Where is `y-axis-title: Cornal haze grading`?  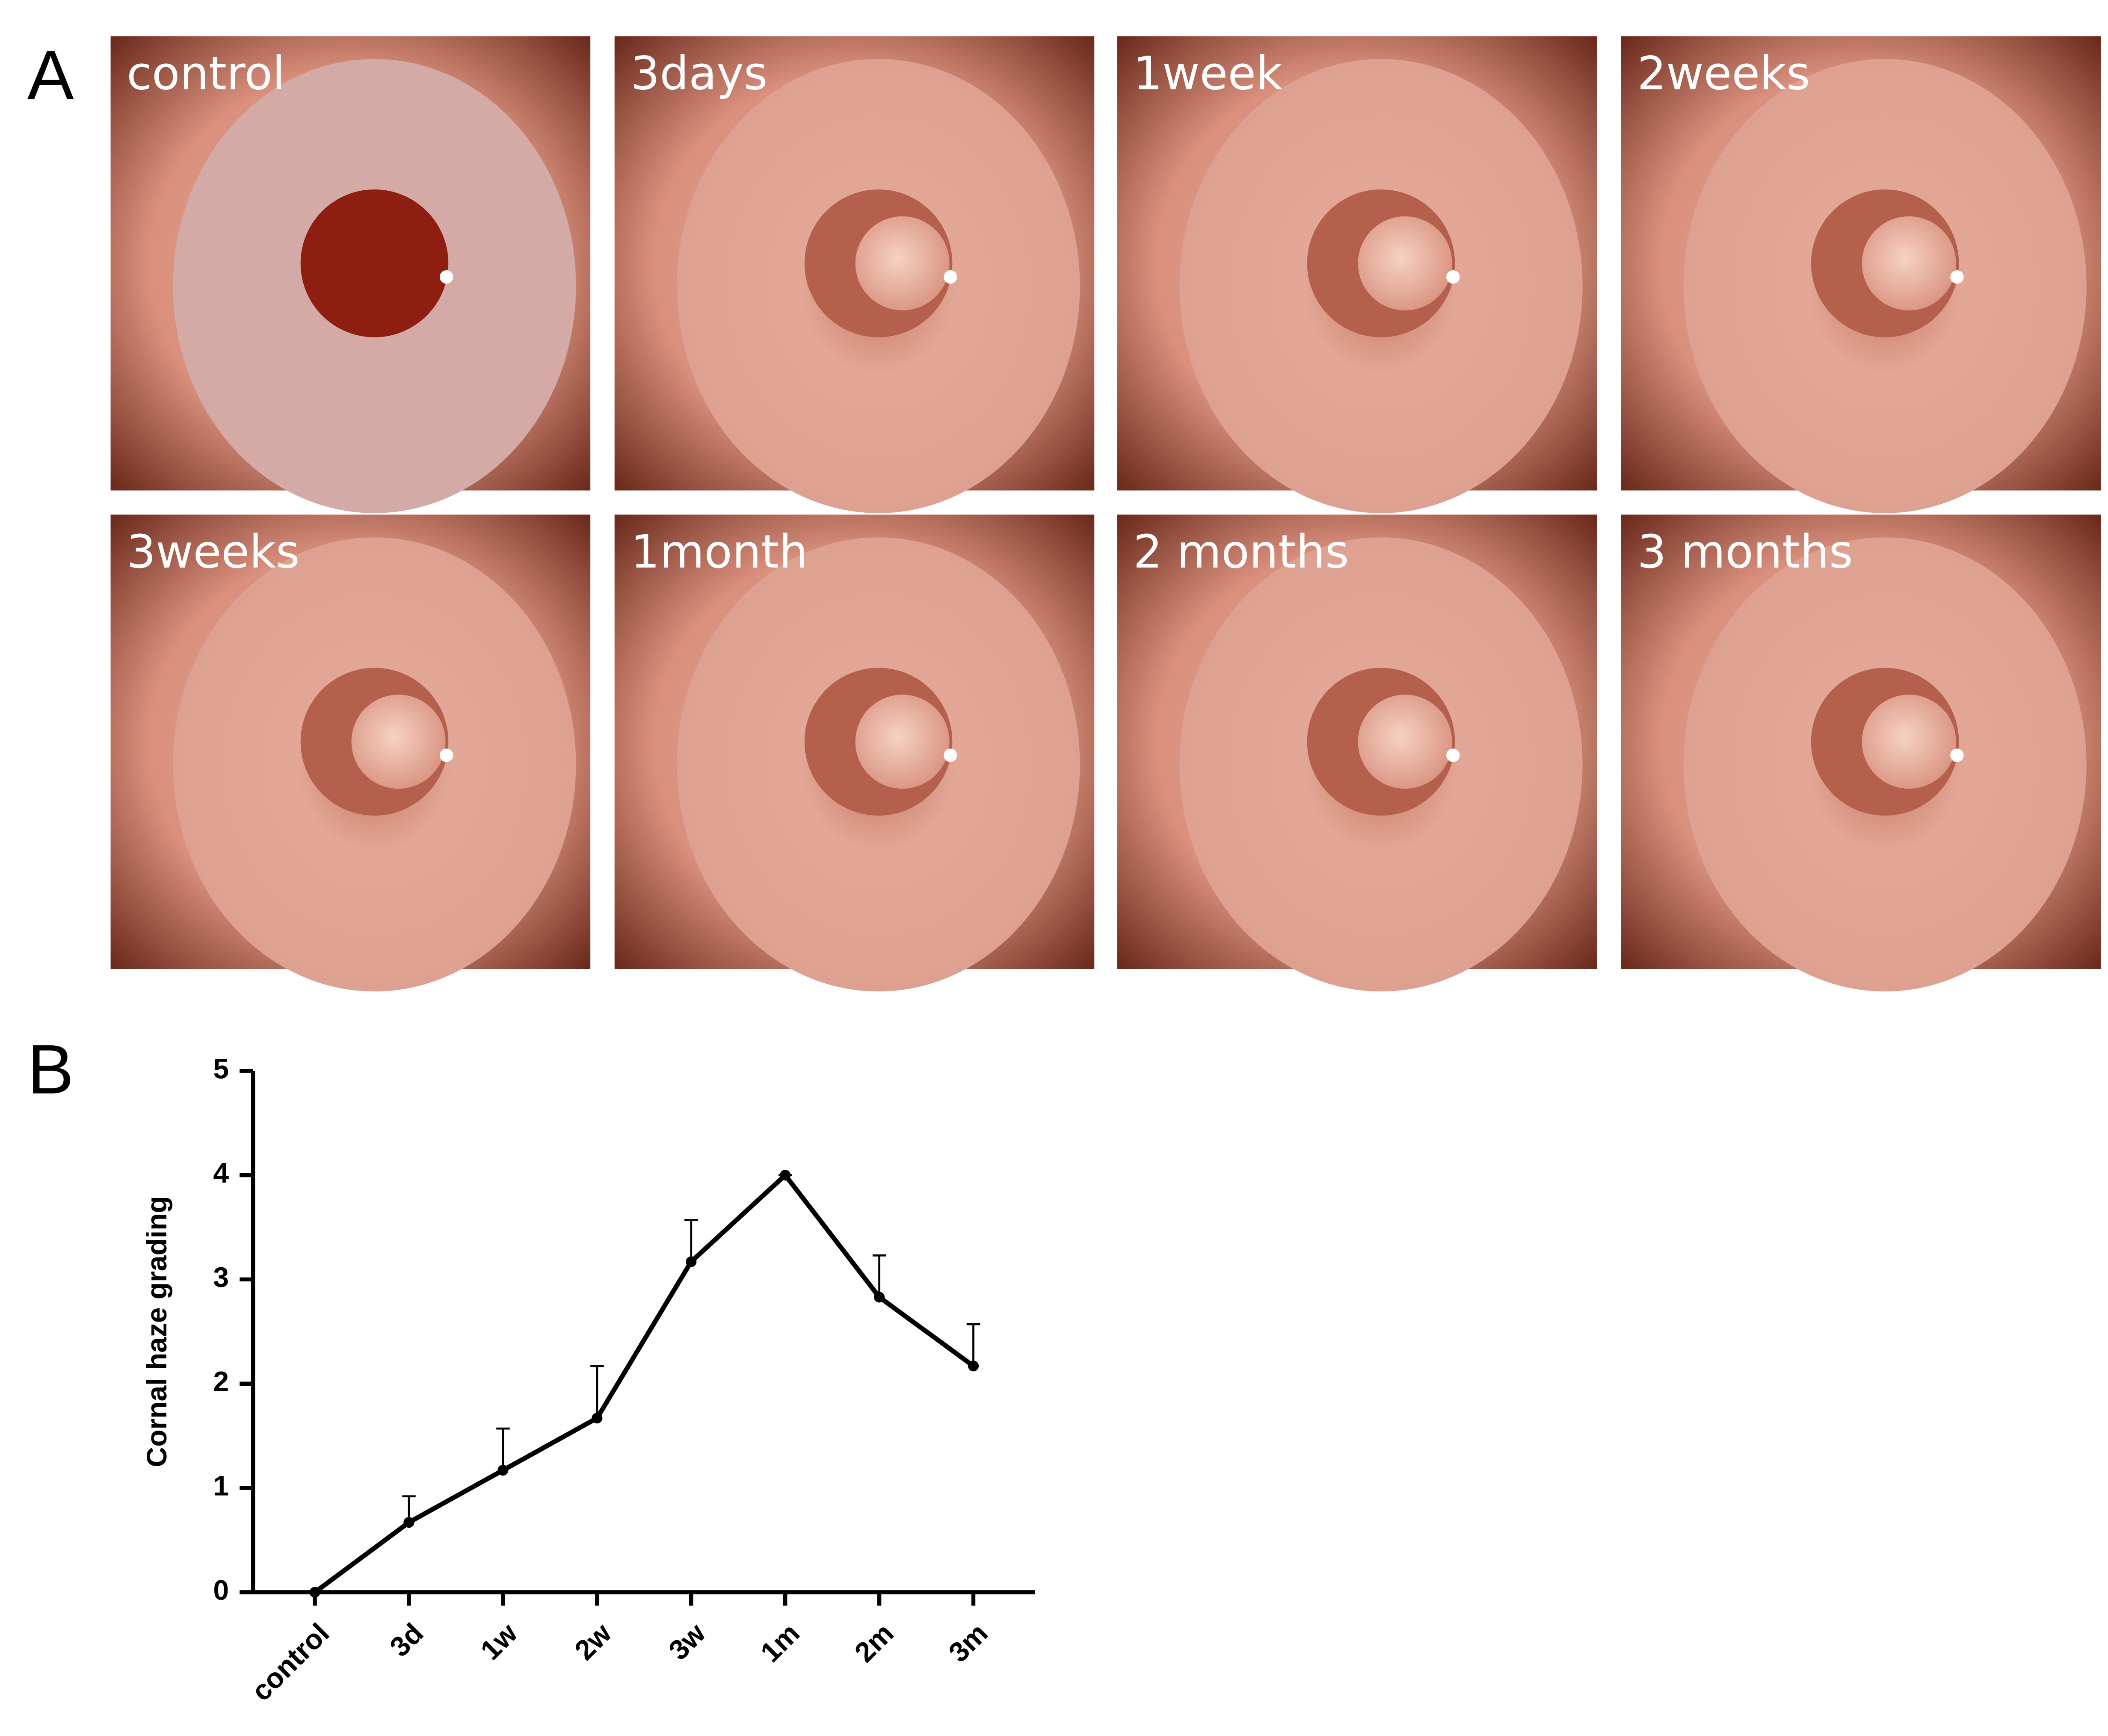
y-axis-title: Cornal haze grading is located at coordinates (157, 1332).